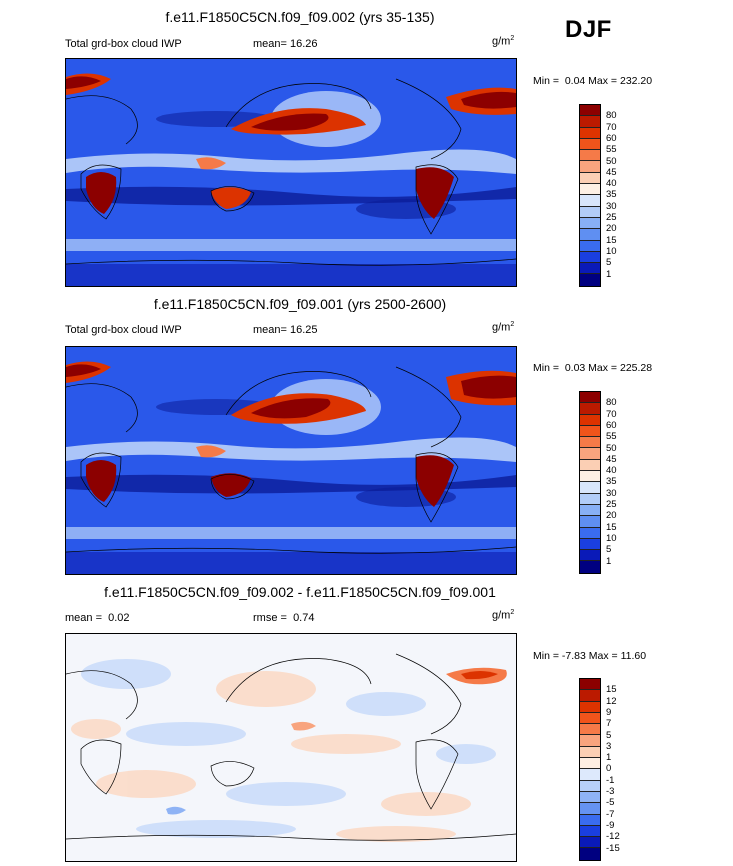 This screenshot has width=733, height=866. What do you see at coordinates (609, 746) in the screenshot?
I see `colorbar-level-label: 3` at bounding box center [609, 746].